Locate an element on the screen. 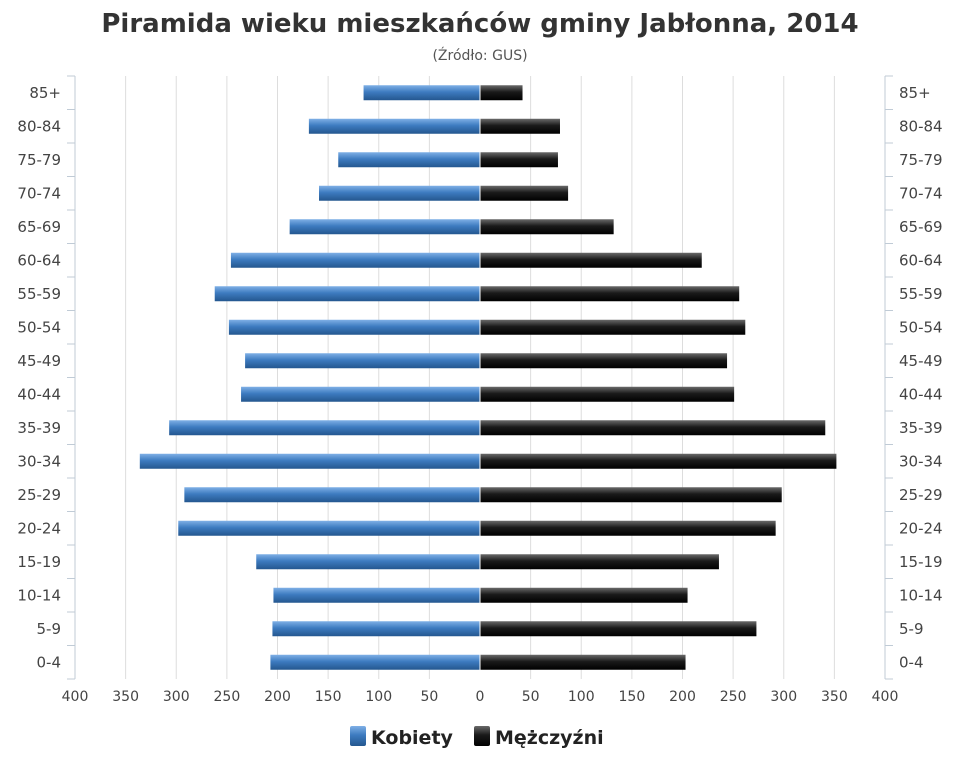  category-label-right: 20-24 is located at coordinates (921, 528).